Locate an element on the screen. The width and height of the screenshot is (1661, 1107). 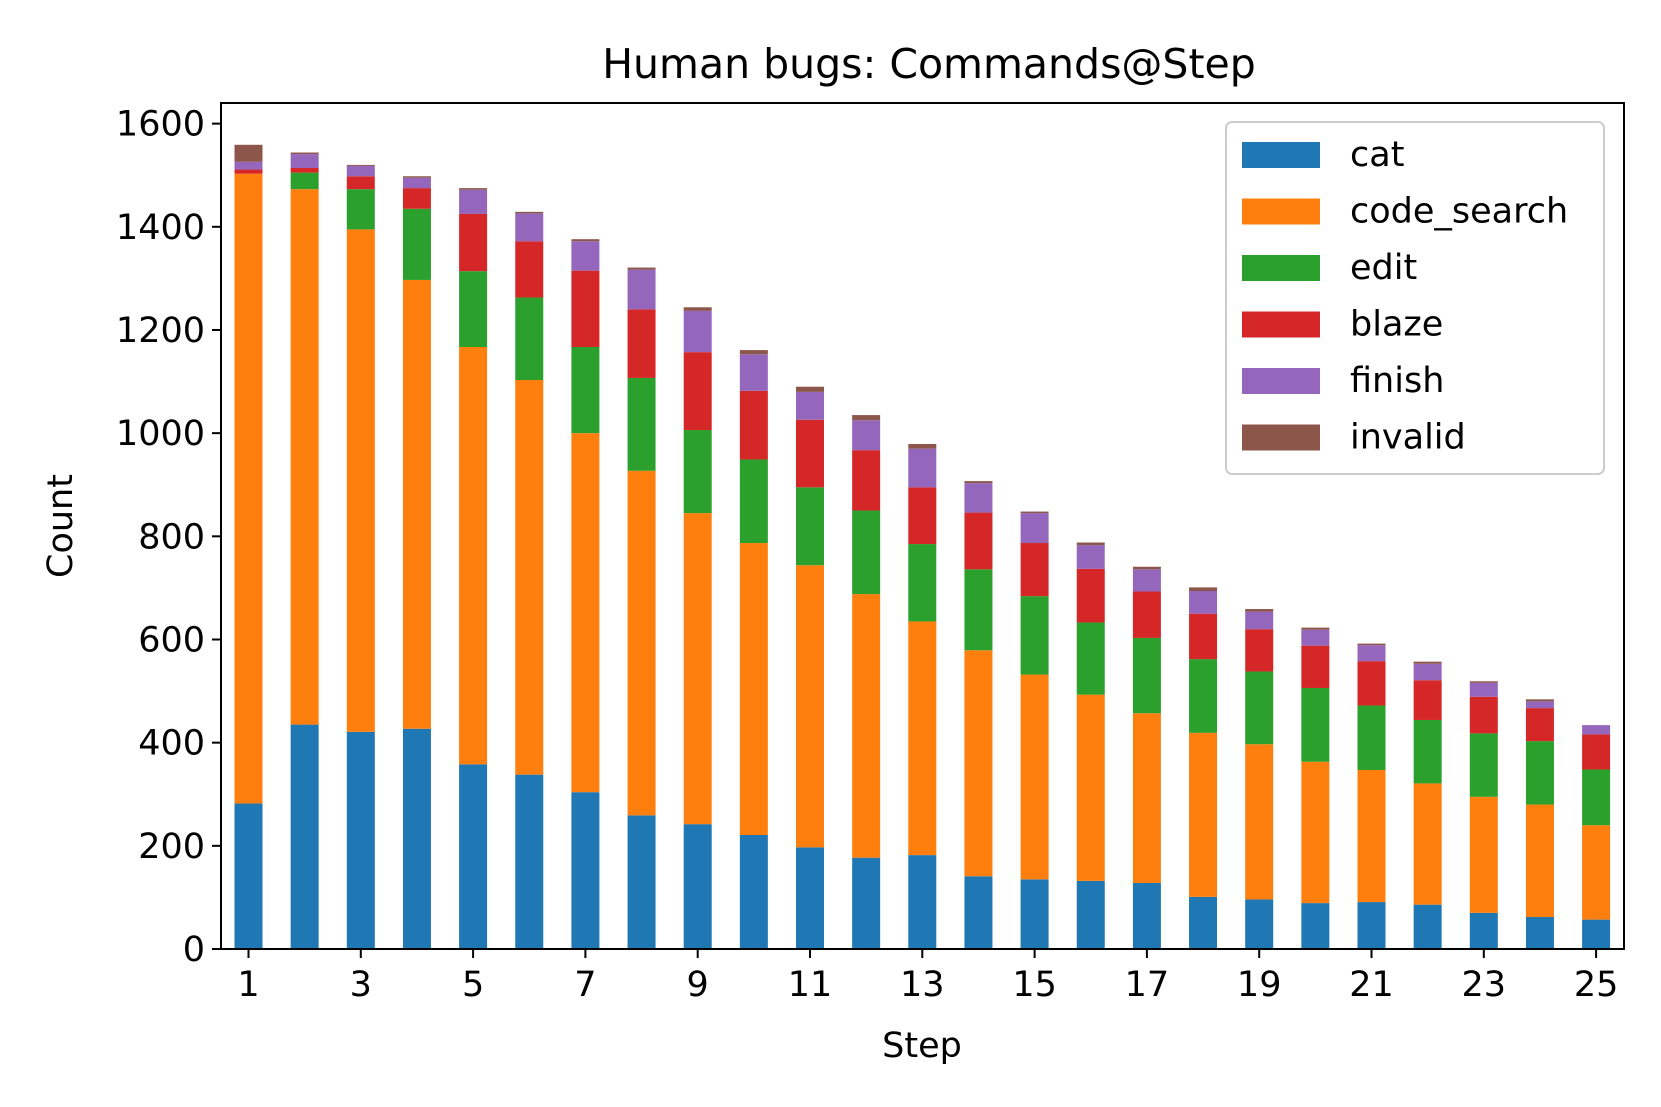
y-tick-label: 0 is located at coordinates (194, 950).